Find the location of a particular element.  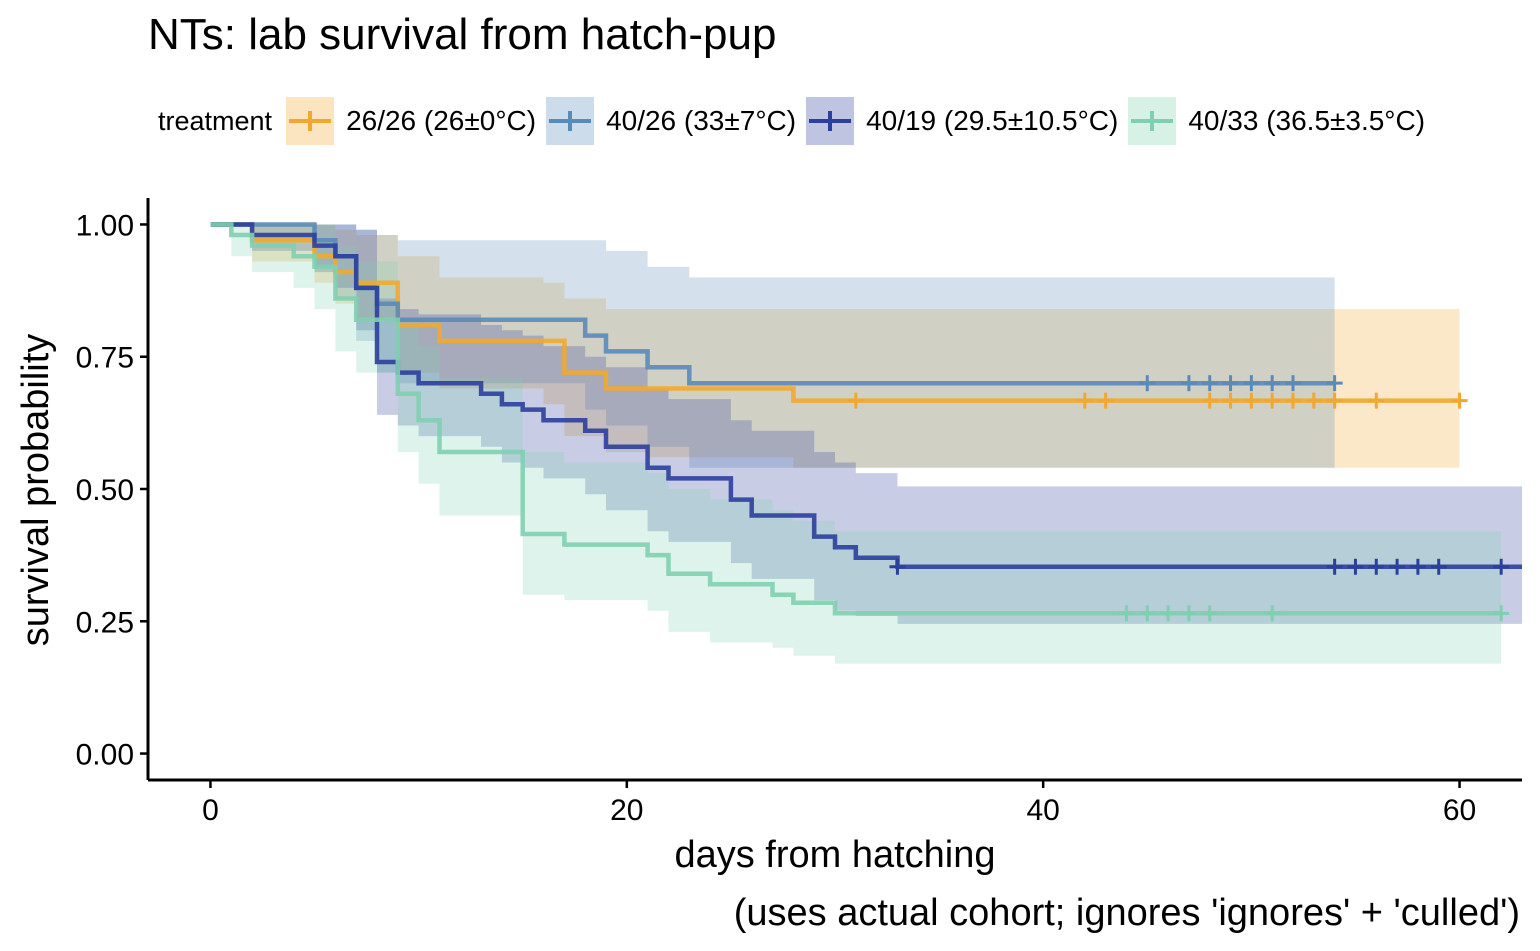

x-tick-label: 60 is located at coordinates (1459, 810).